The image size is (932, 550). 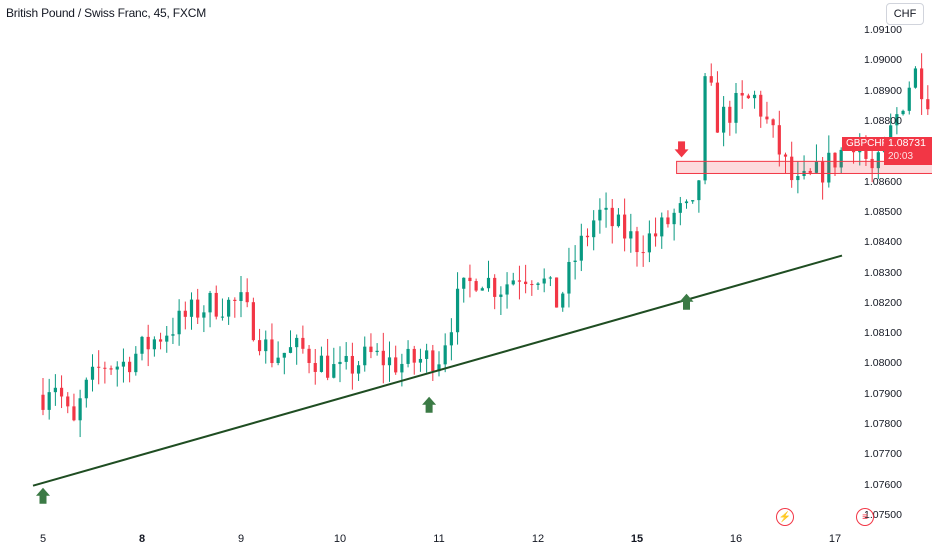 What do you see at coordinates (340, 539) in the screenshot?
I see `time-tick: 10` at bounding box center [340, 539].